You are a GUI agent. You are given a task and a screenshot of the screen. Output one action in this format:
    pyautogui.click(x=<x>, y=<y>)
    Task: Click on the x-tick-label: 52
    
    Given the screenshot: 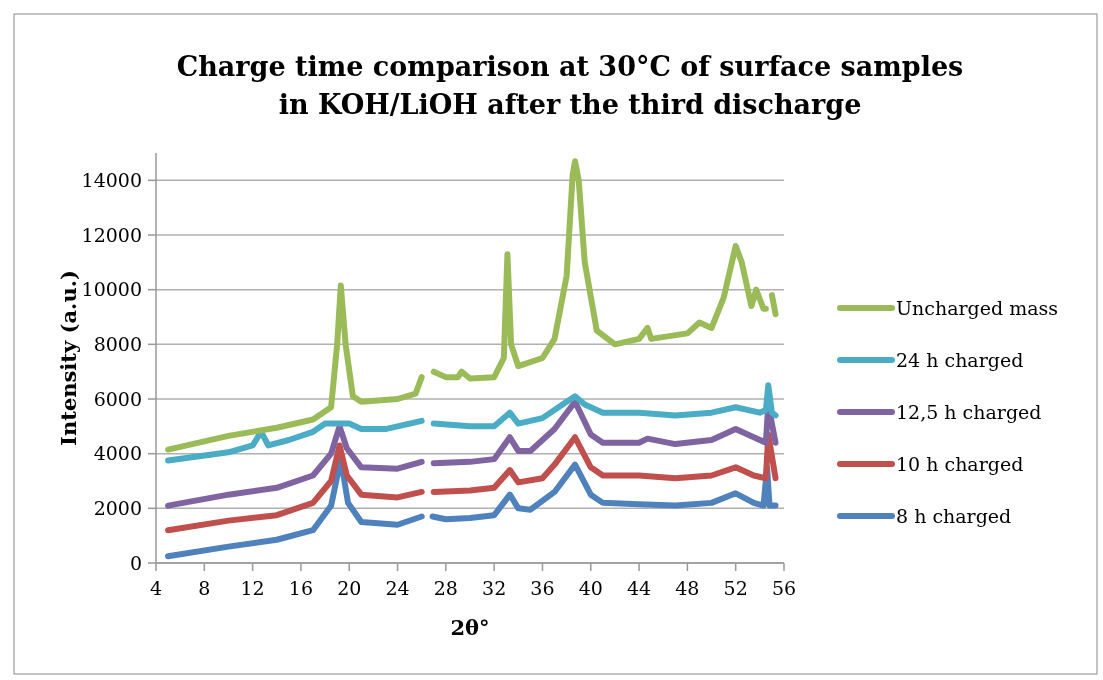 What is the action you would take?
    pyautogui.click(x=735, y=588)
    